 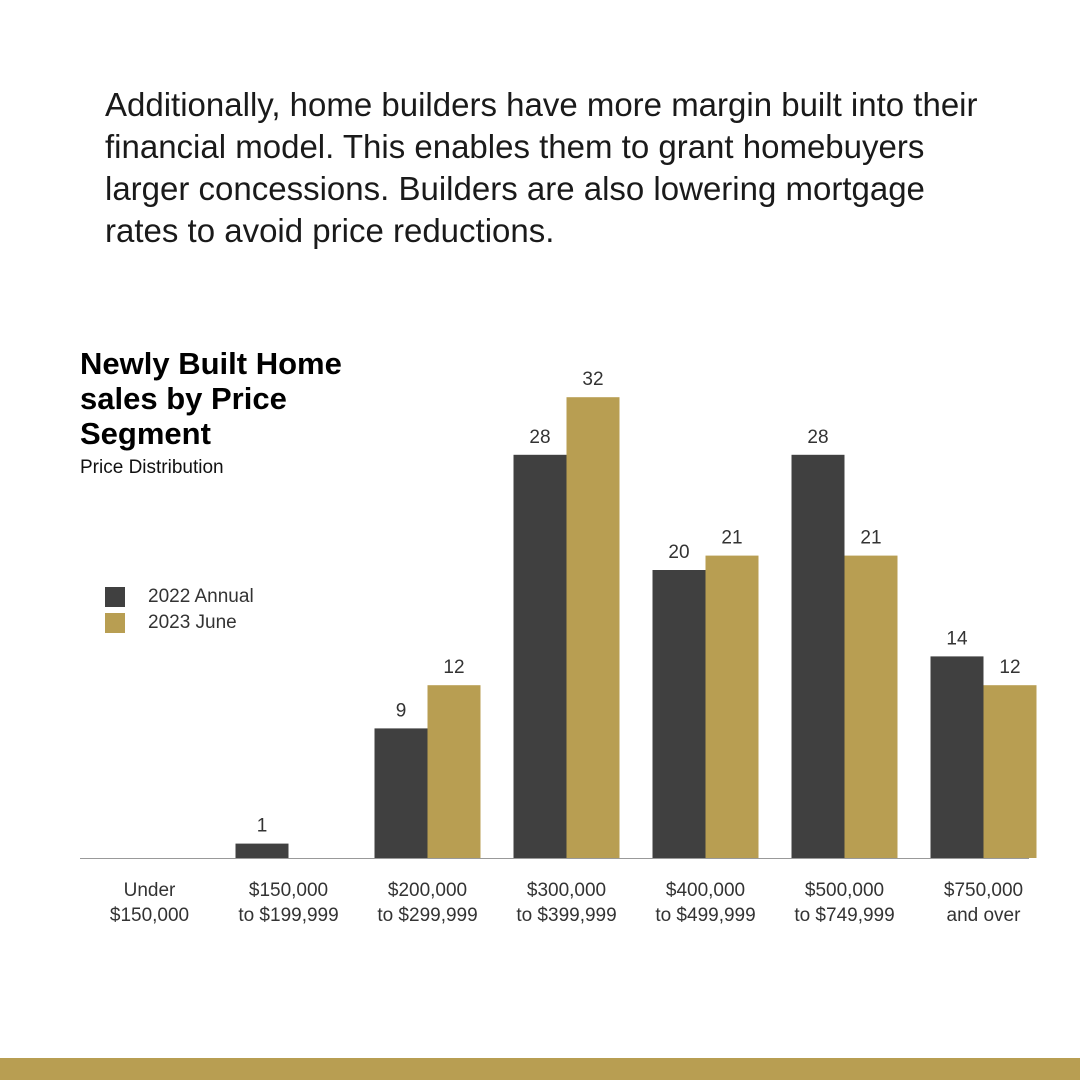 I want to click on legend-label-2022: 2022 Annual, so click(x=201, y=596).